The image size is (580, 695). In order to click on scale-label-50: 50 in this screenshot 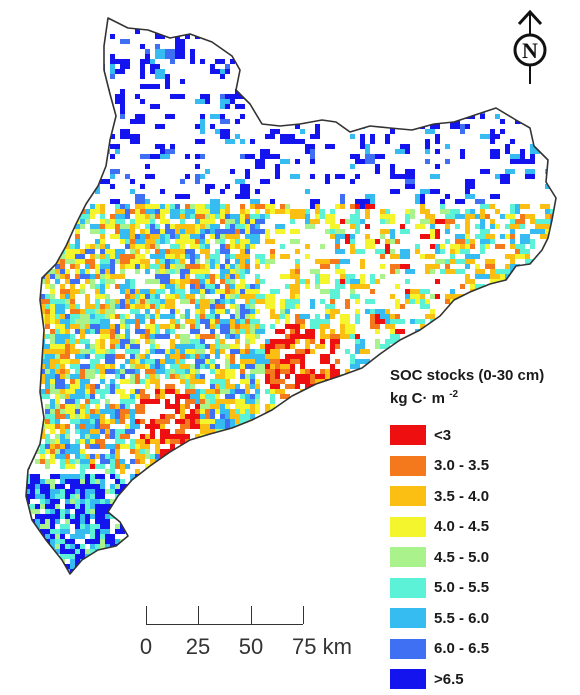, I will do `click(251, 646)`.